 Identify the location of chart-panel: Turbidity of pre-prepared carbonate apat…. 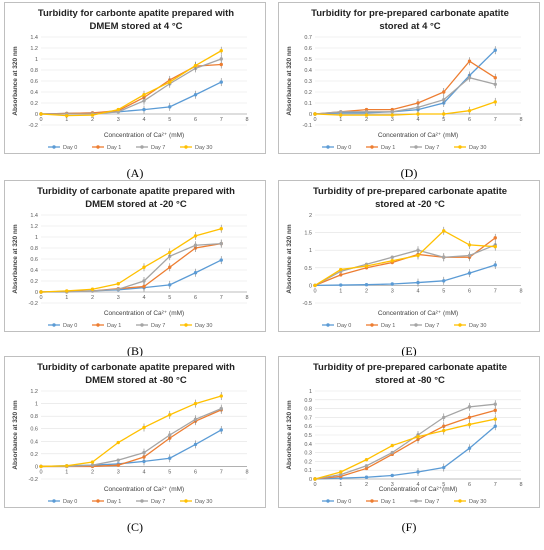
(409, 432).